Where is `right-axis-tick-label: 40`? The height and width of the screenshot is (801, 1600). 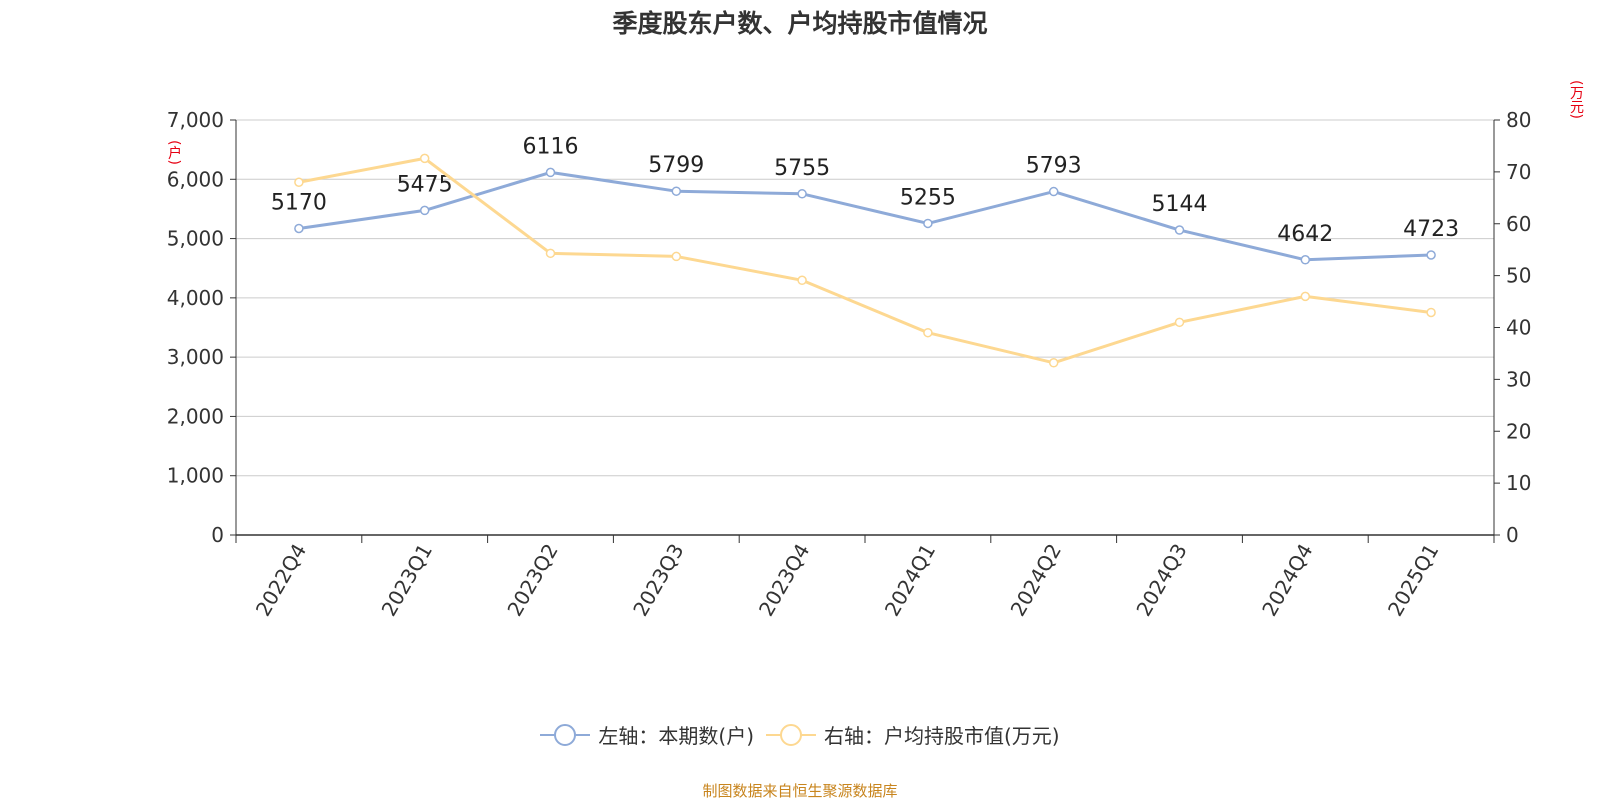
right-axis-tick-label: 40 is located at coordinates (1518, 328).